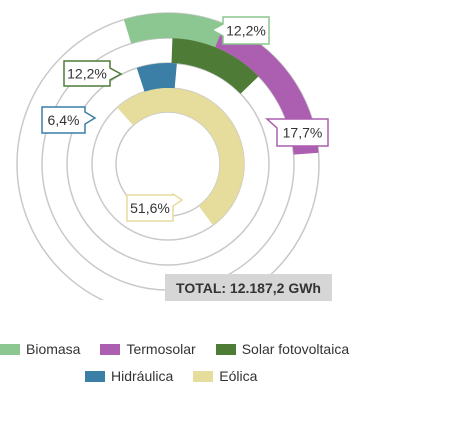  I want to click on value-label-eólica: 51,6%, so click(155, 207).